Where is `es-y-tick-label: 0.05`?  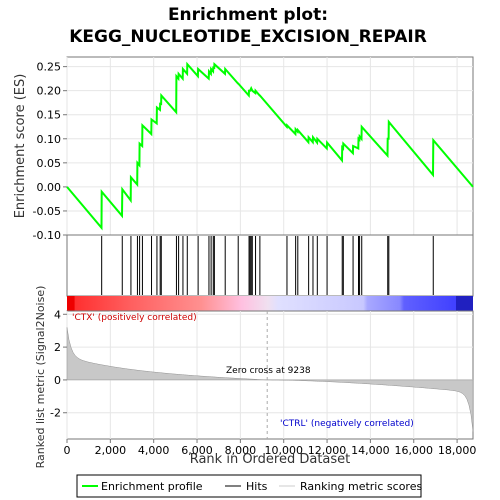 es-y-tick-label: 0.05 is located at coordinates (49, 163).